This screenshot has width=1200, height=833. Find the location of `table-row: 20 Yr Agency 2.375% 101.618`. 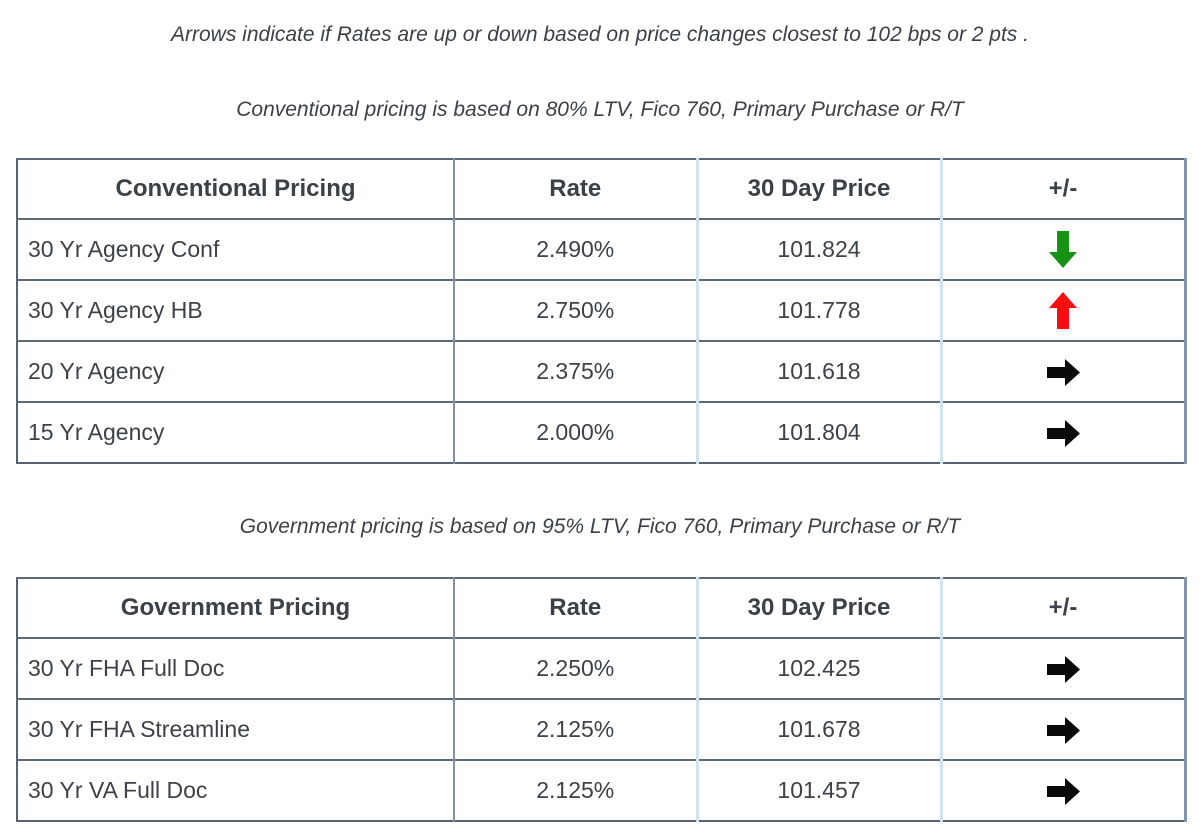

table-row: 20 Yr Agency 2.375% 101.618 is located at coordinates (601, 371).